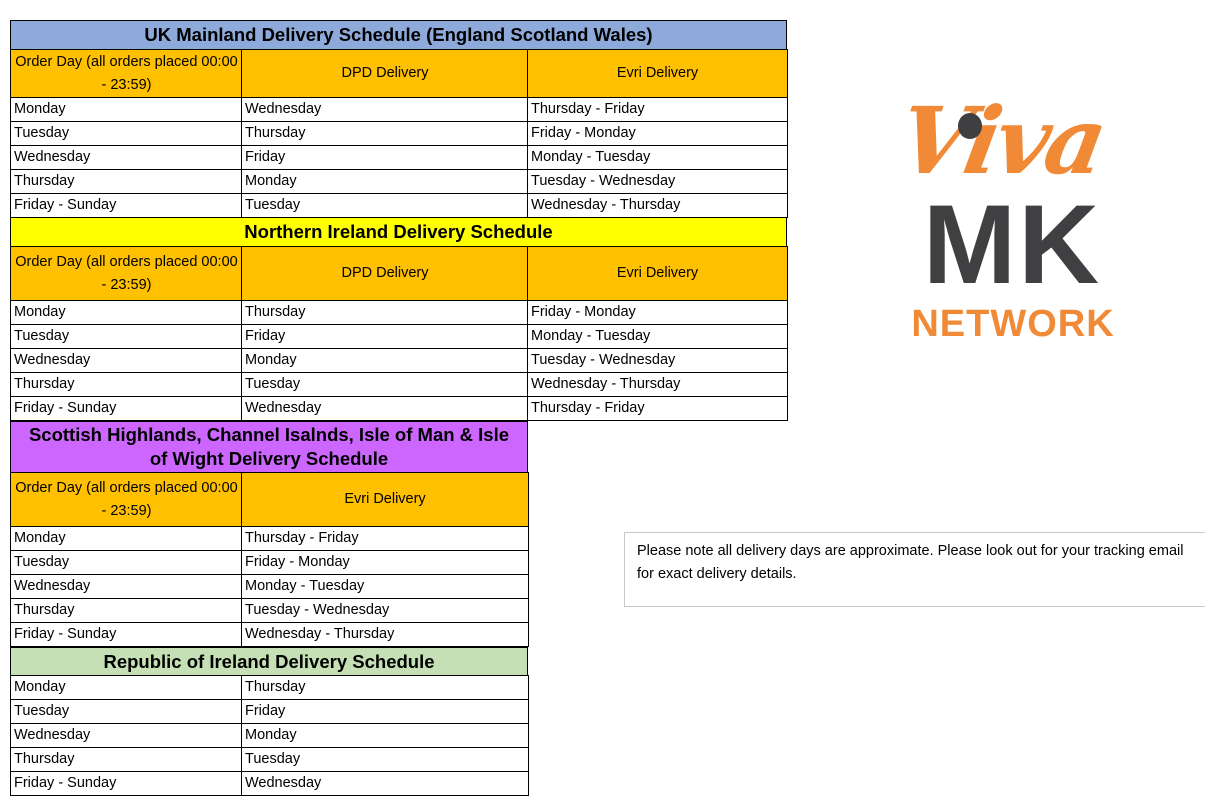 This screenshot has width=1215, height=803. Describe the element at coordinates (1012, 244) in the screenshot. I see `logo-mk-text: MK` at that location.